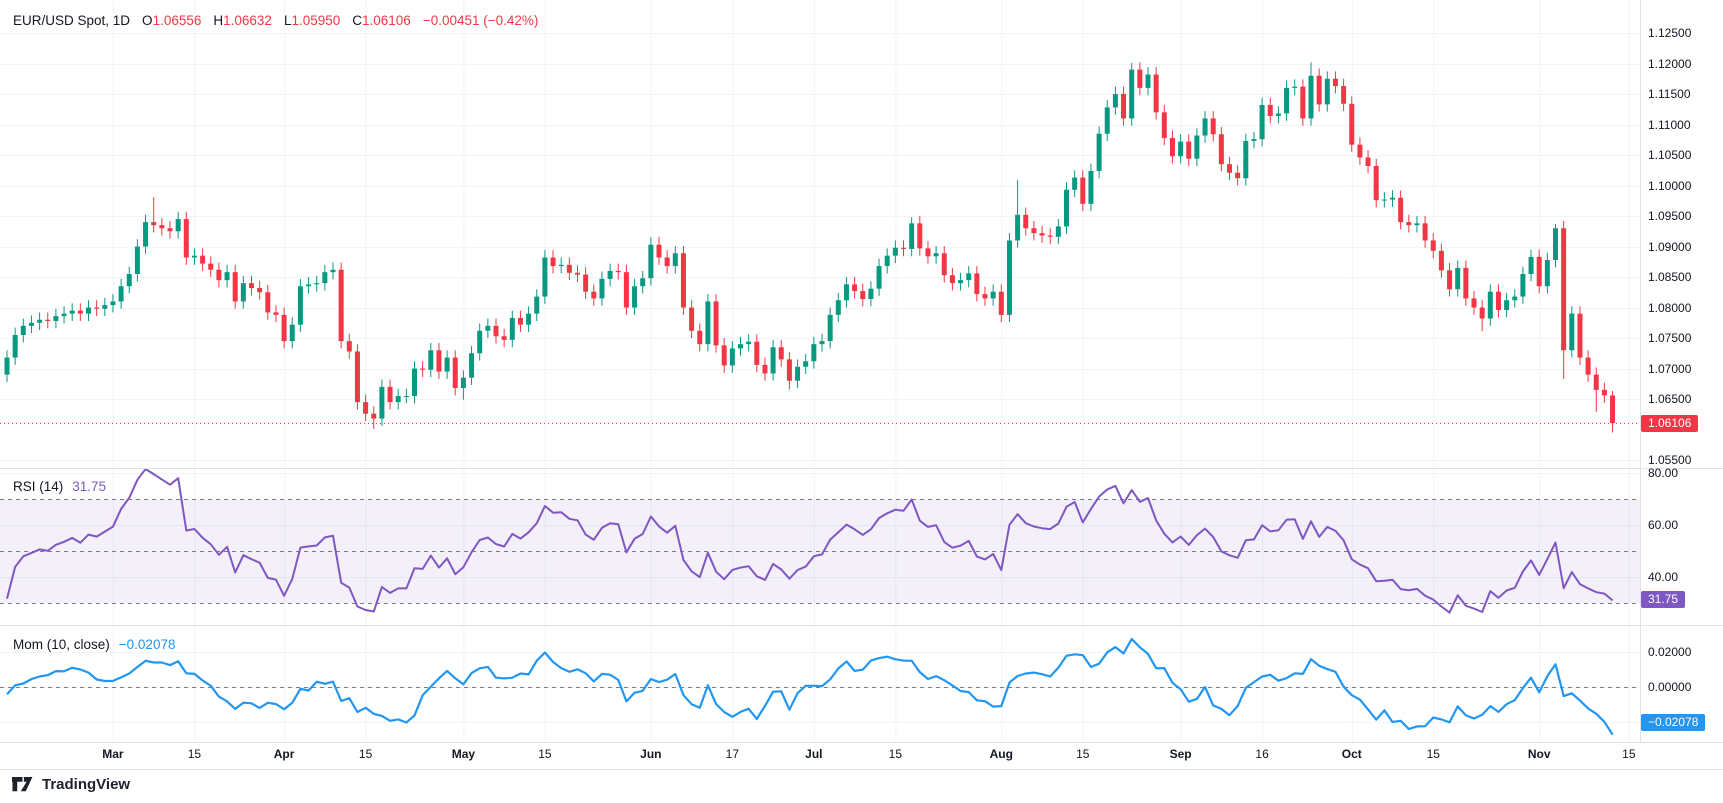  What do you see at coordinates (284, 754) in the screenshot?
I see `time-tick-label: Apr` at bounding box center [284, 754].